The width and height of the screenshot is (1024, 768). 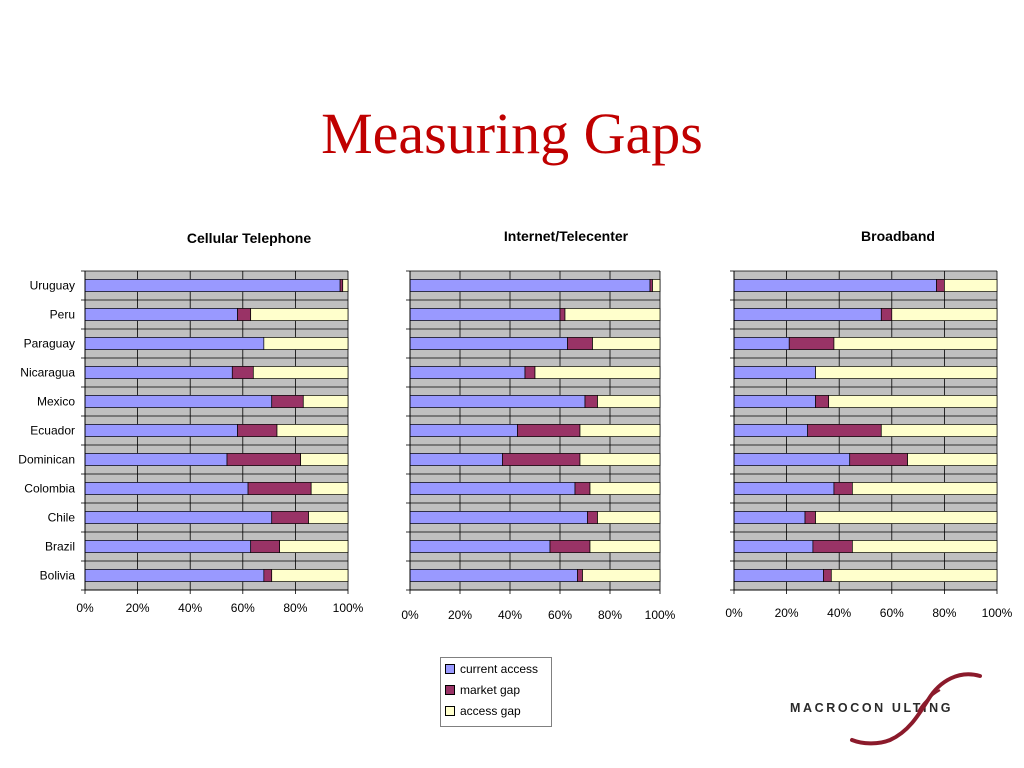 What do you see at coordinates (60, 547) in the screenshot?
I see `category-label-brazil: Brazil` at bounding box center [60, 547].